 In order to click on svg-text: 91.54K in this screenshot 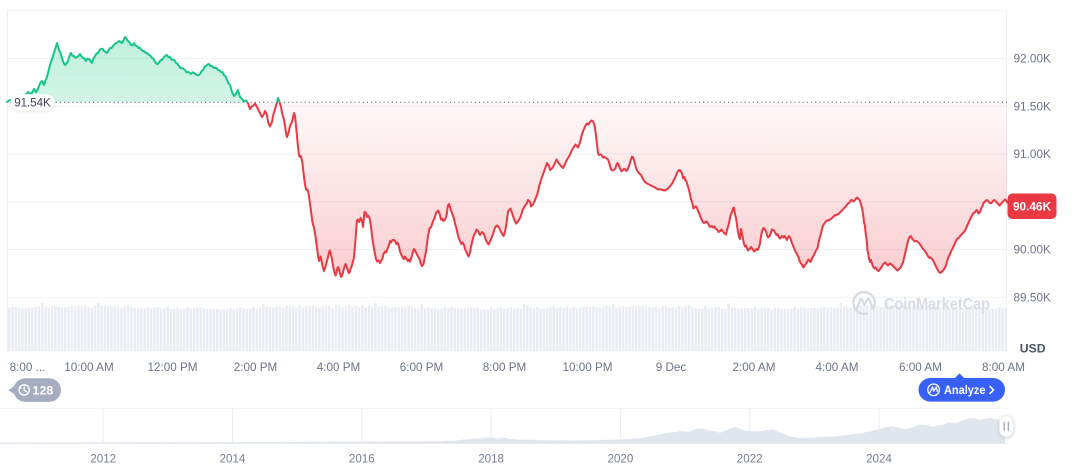, I will do `click(32, 104)`.